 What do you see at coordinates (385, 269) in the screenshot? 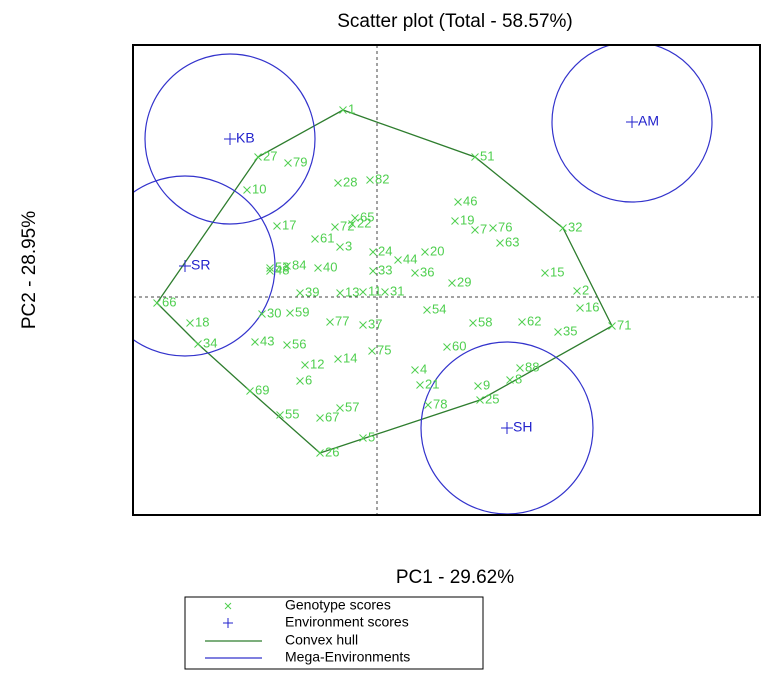
I see `genotype-label: 33` at bounding box center [385, 269].